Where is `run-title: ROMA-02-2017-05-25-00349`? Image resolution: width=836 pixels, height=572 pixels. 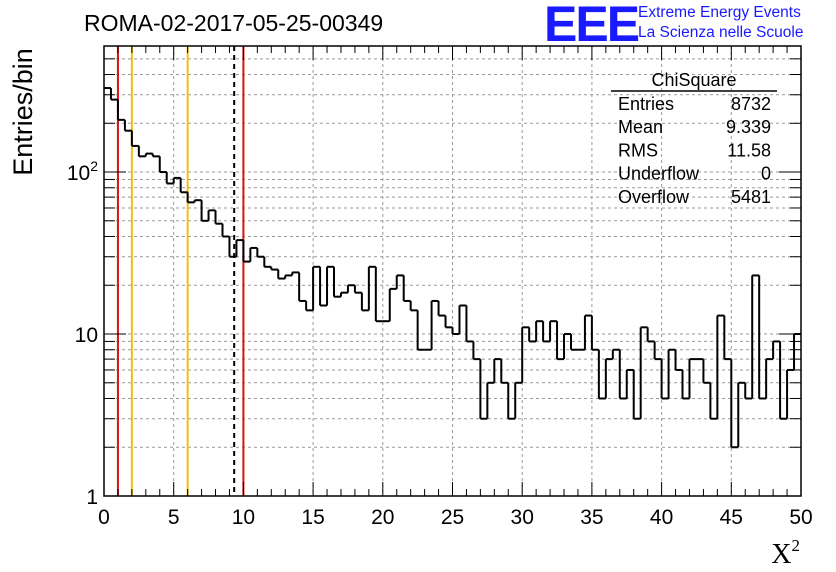 run-title: ROMA-02-2017-05-25-00349 is located at coordinates (234, 23).